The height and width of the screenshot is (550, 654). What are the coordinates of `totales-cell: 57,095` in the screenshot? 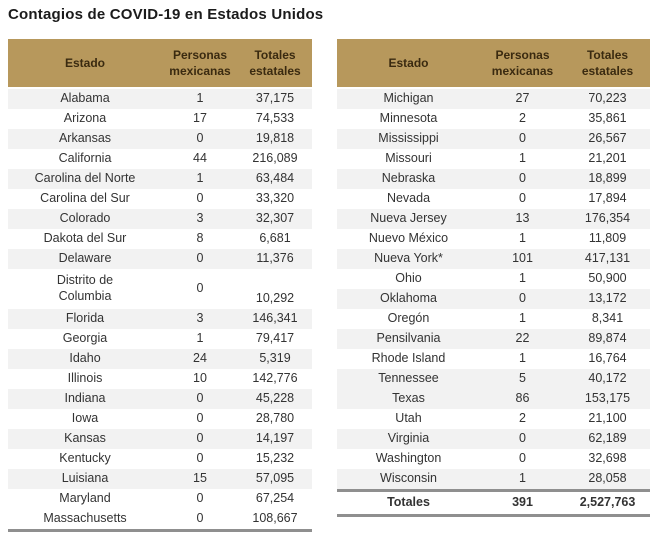 It's located at (275, 478).